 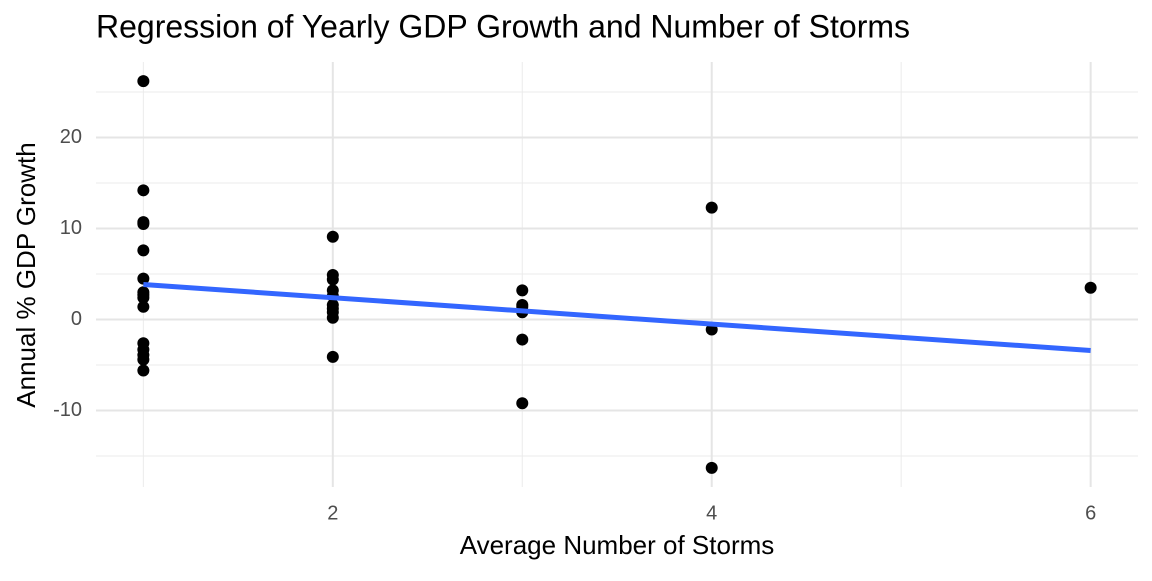 I want to click on x-axis-label: Average Number of Storms, so click(x=617, y=545).